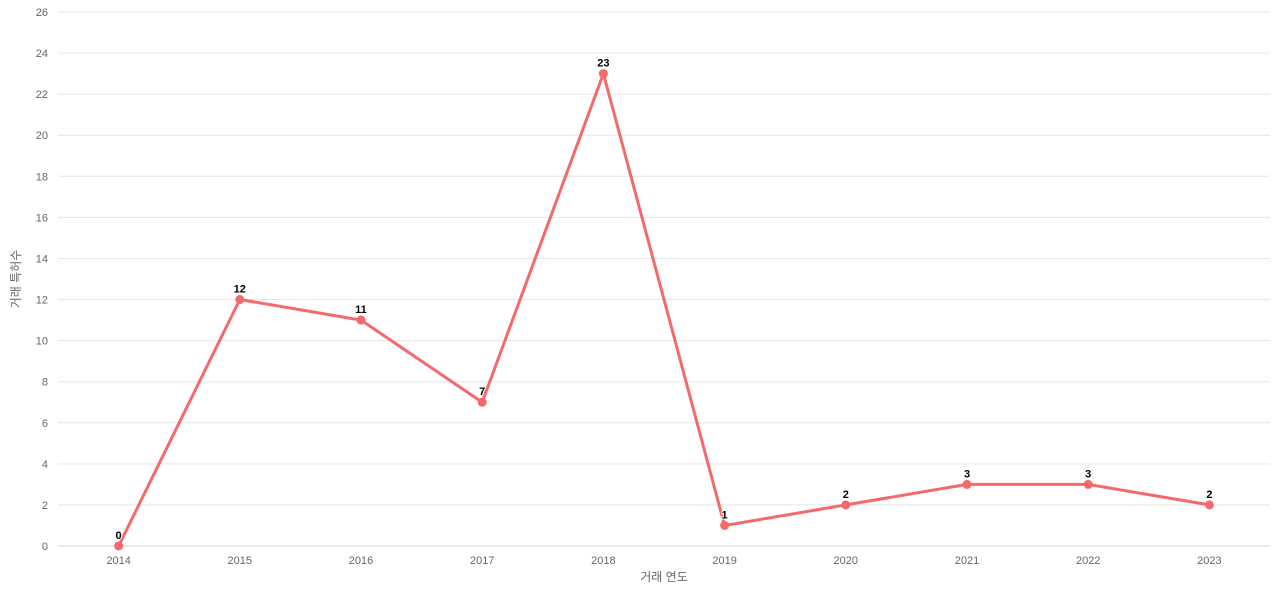  Describe the element at coordinates (42, 218) in the screenshot. I see `y-tick-label: 16` at that location.